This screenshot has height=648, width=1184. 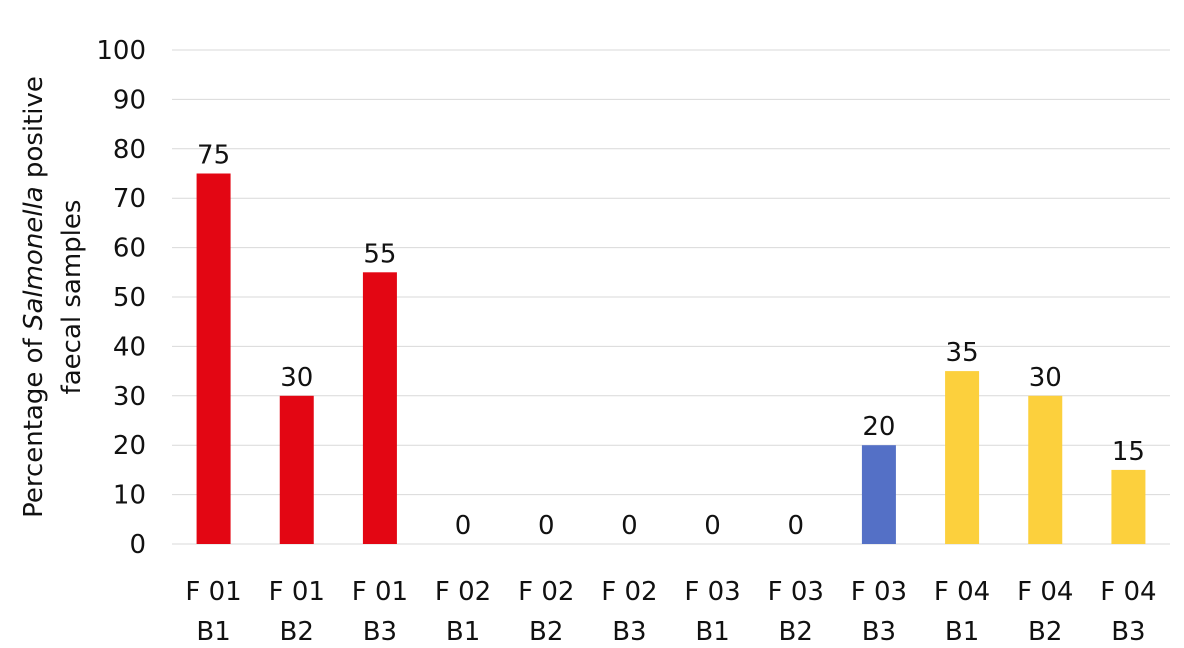 I want to click on data-label: 35, so click(x=962, y=353).